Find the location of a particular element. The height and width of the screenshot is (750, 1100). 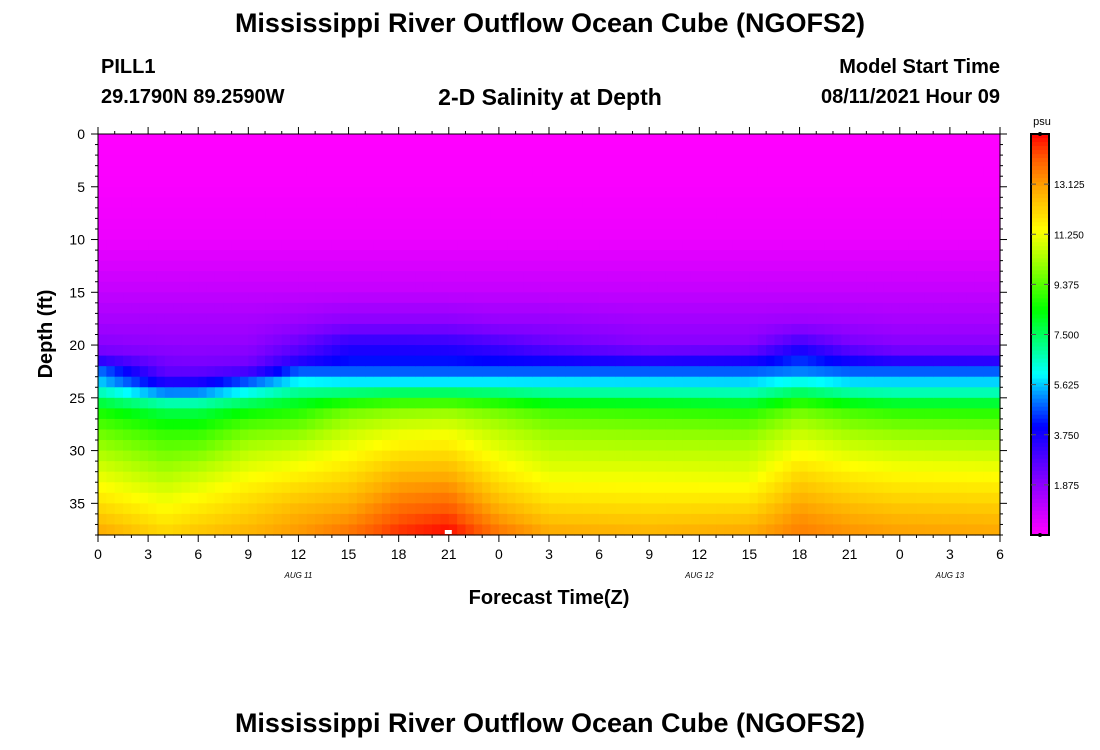

date-label: AUG 12 is located at coordinates (699, 575).